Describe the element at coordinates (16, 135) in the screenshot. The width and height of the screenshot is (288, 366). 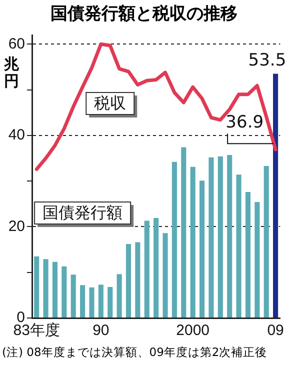
I see `y-tick-label: 40` at that location.